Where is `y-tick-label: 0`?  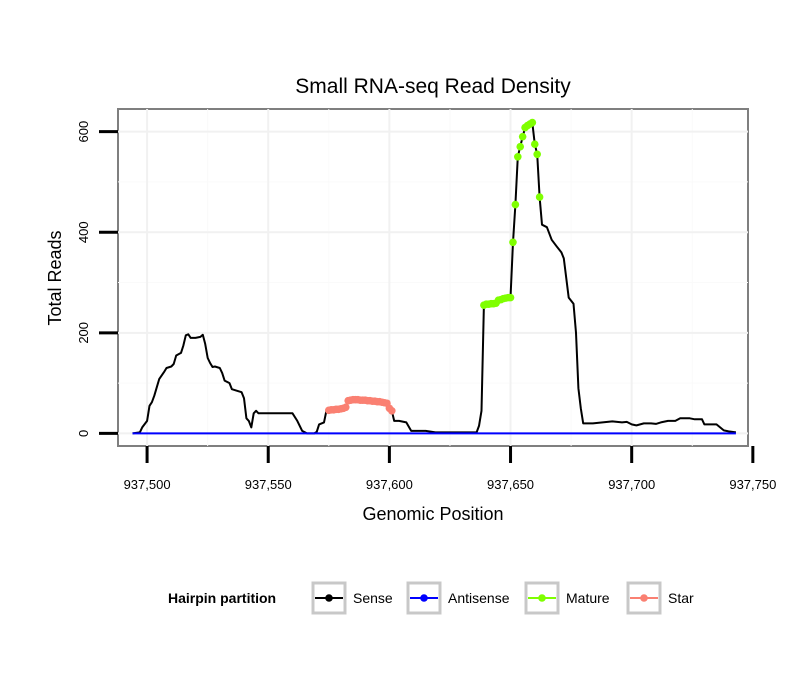 y-tick-label: 0 is located at coordinates (83, 433).